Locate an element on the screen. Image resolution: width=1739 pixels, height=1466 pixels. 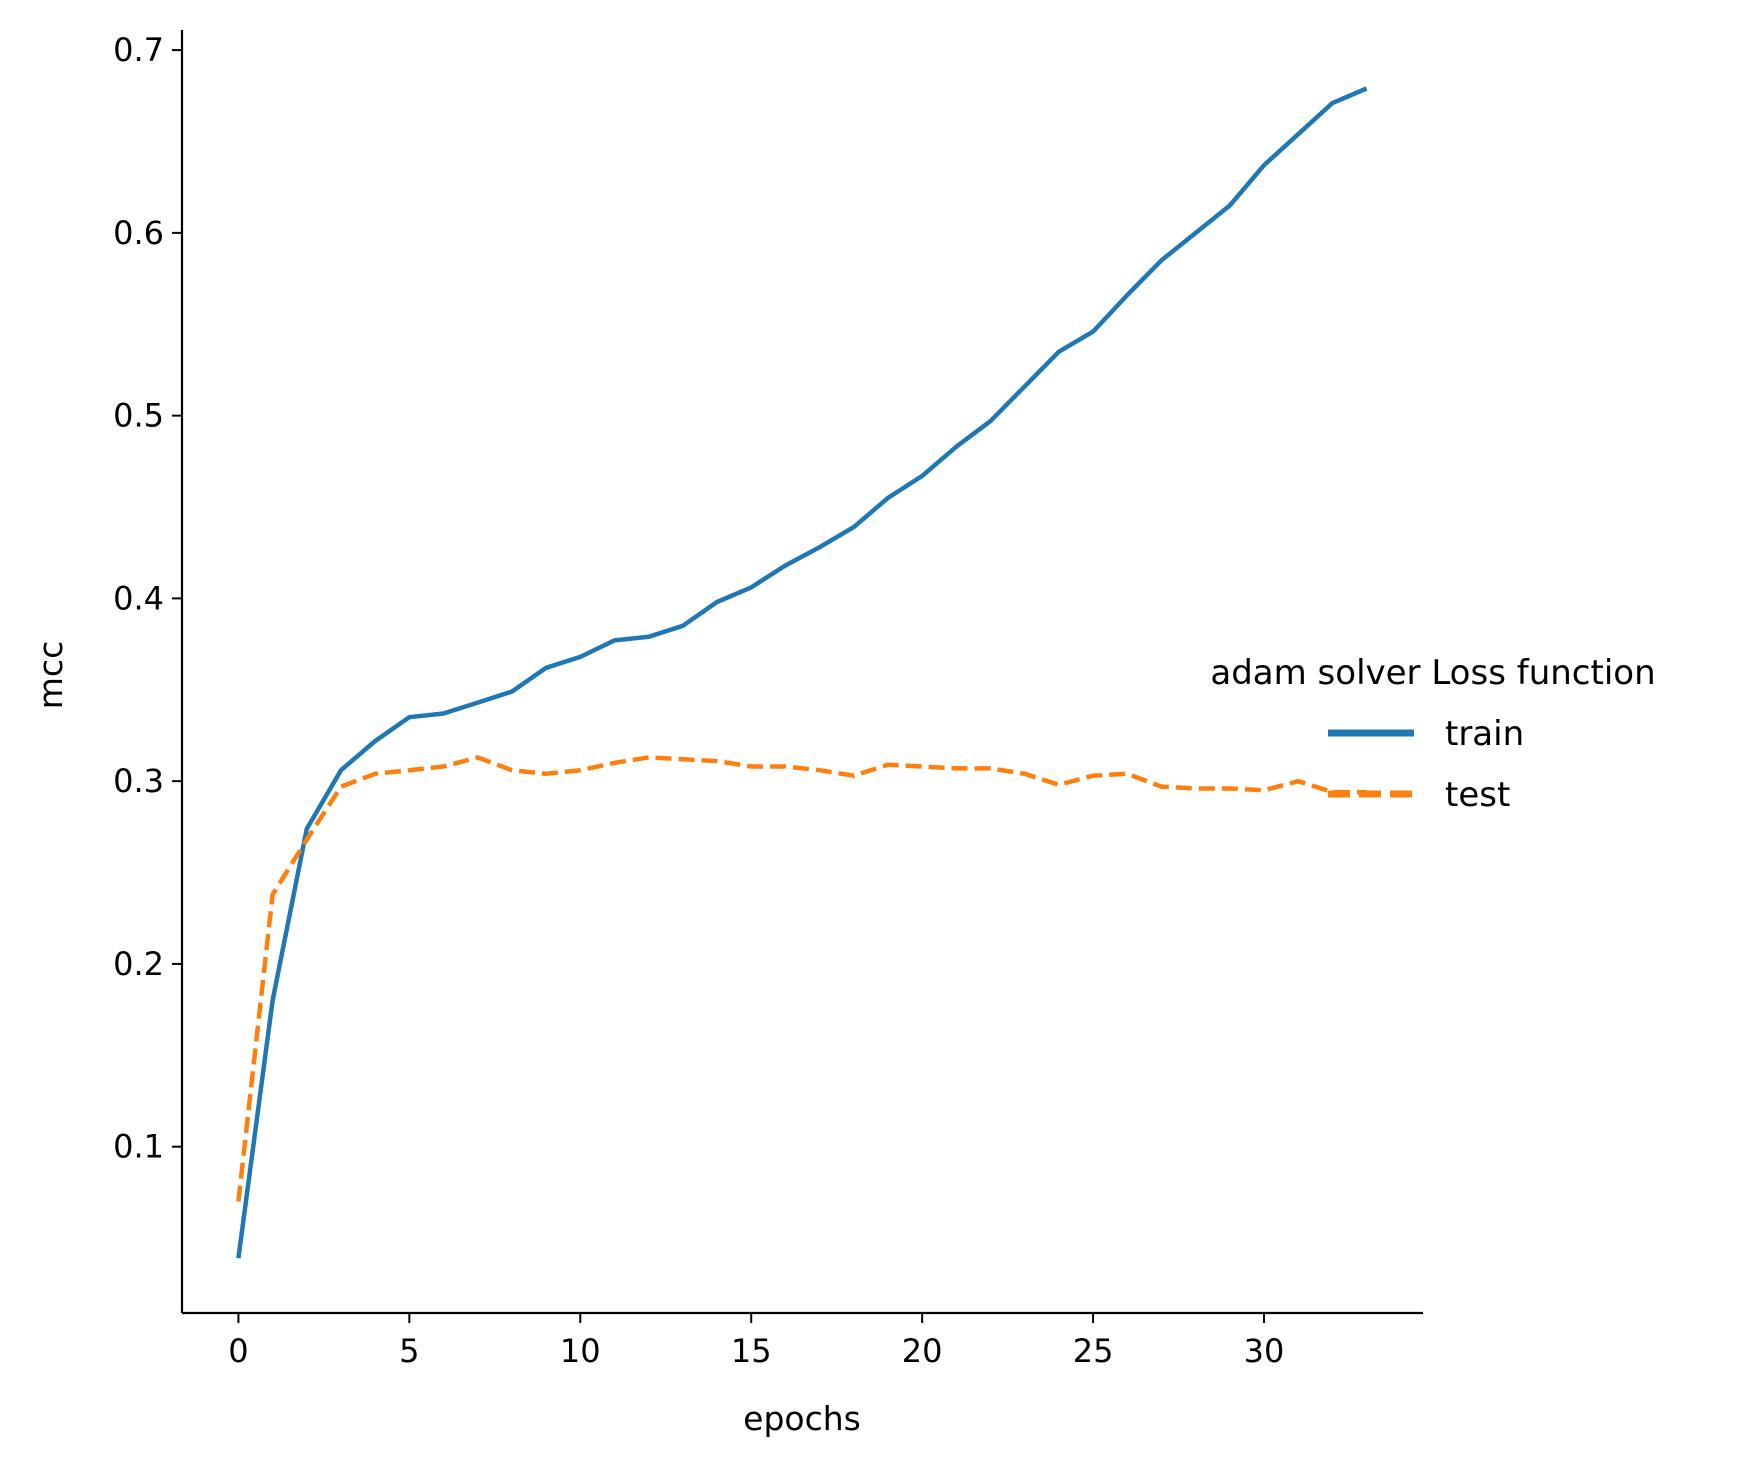
y-tick-label: 0.6 is located at coordinates (138, 233).